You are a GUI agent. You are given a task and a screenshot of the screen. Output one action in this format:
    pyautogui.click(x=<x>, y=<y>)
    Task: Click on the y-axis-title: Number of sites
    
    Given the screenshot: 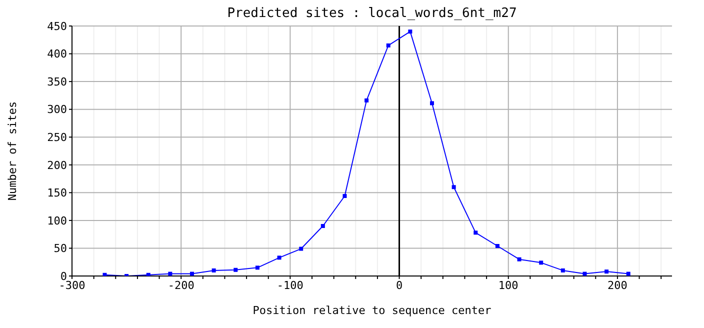 What is the action you would take?
    pyautogui.click(x=12, y=151)
    